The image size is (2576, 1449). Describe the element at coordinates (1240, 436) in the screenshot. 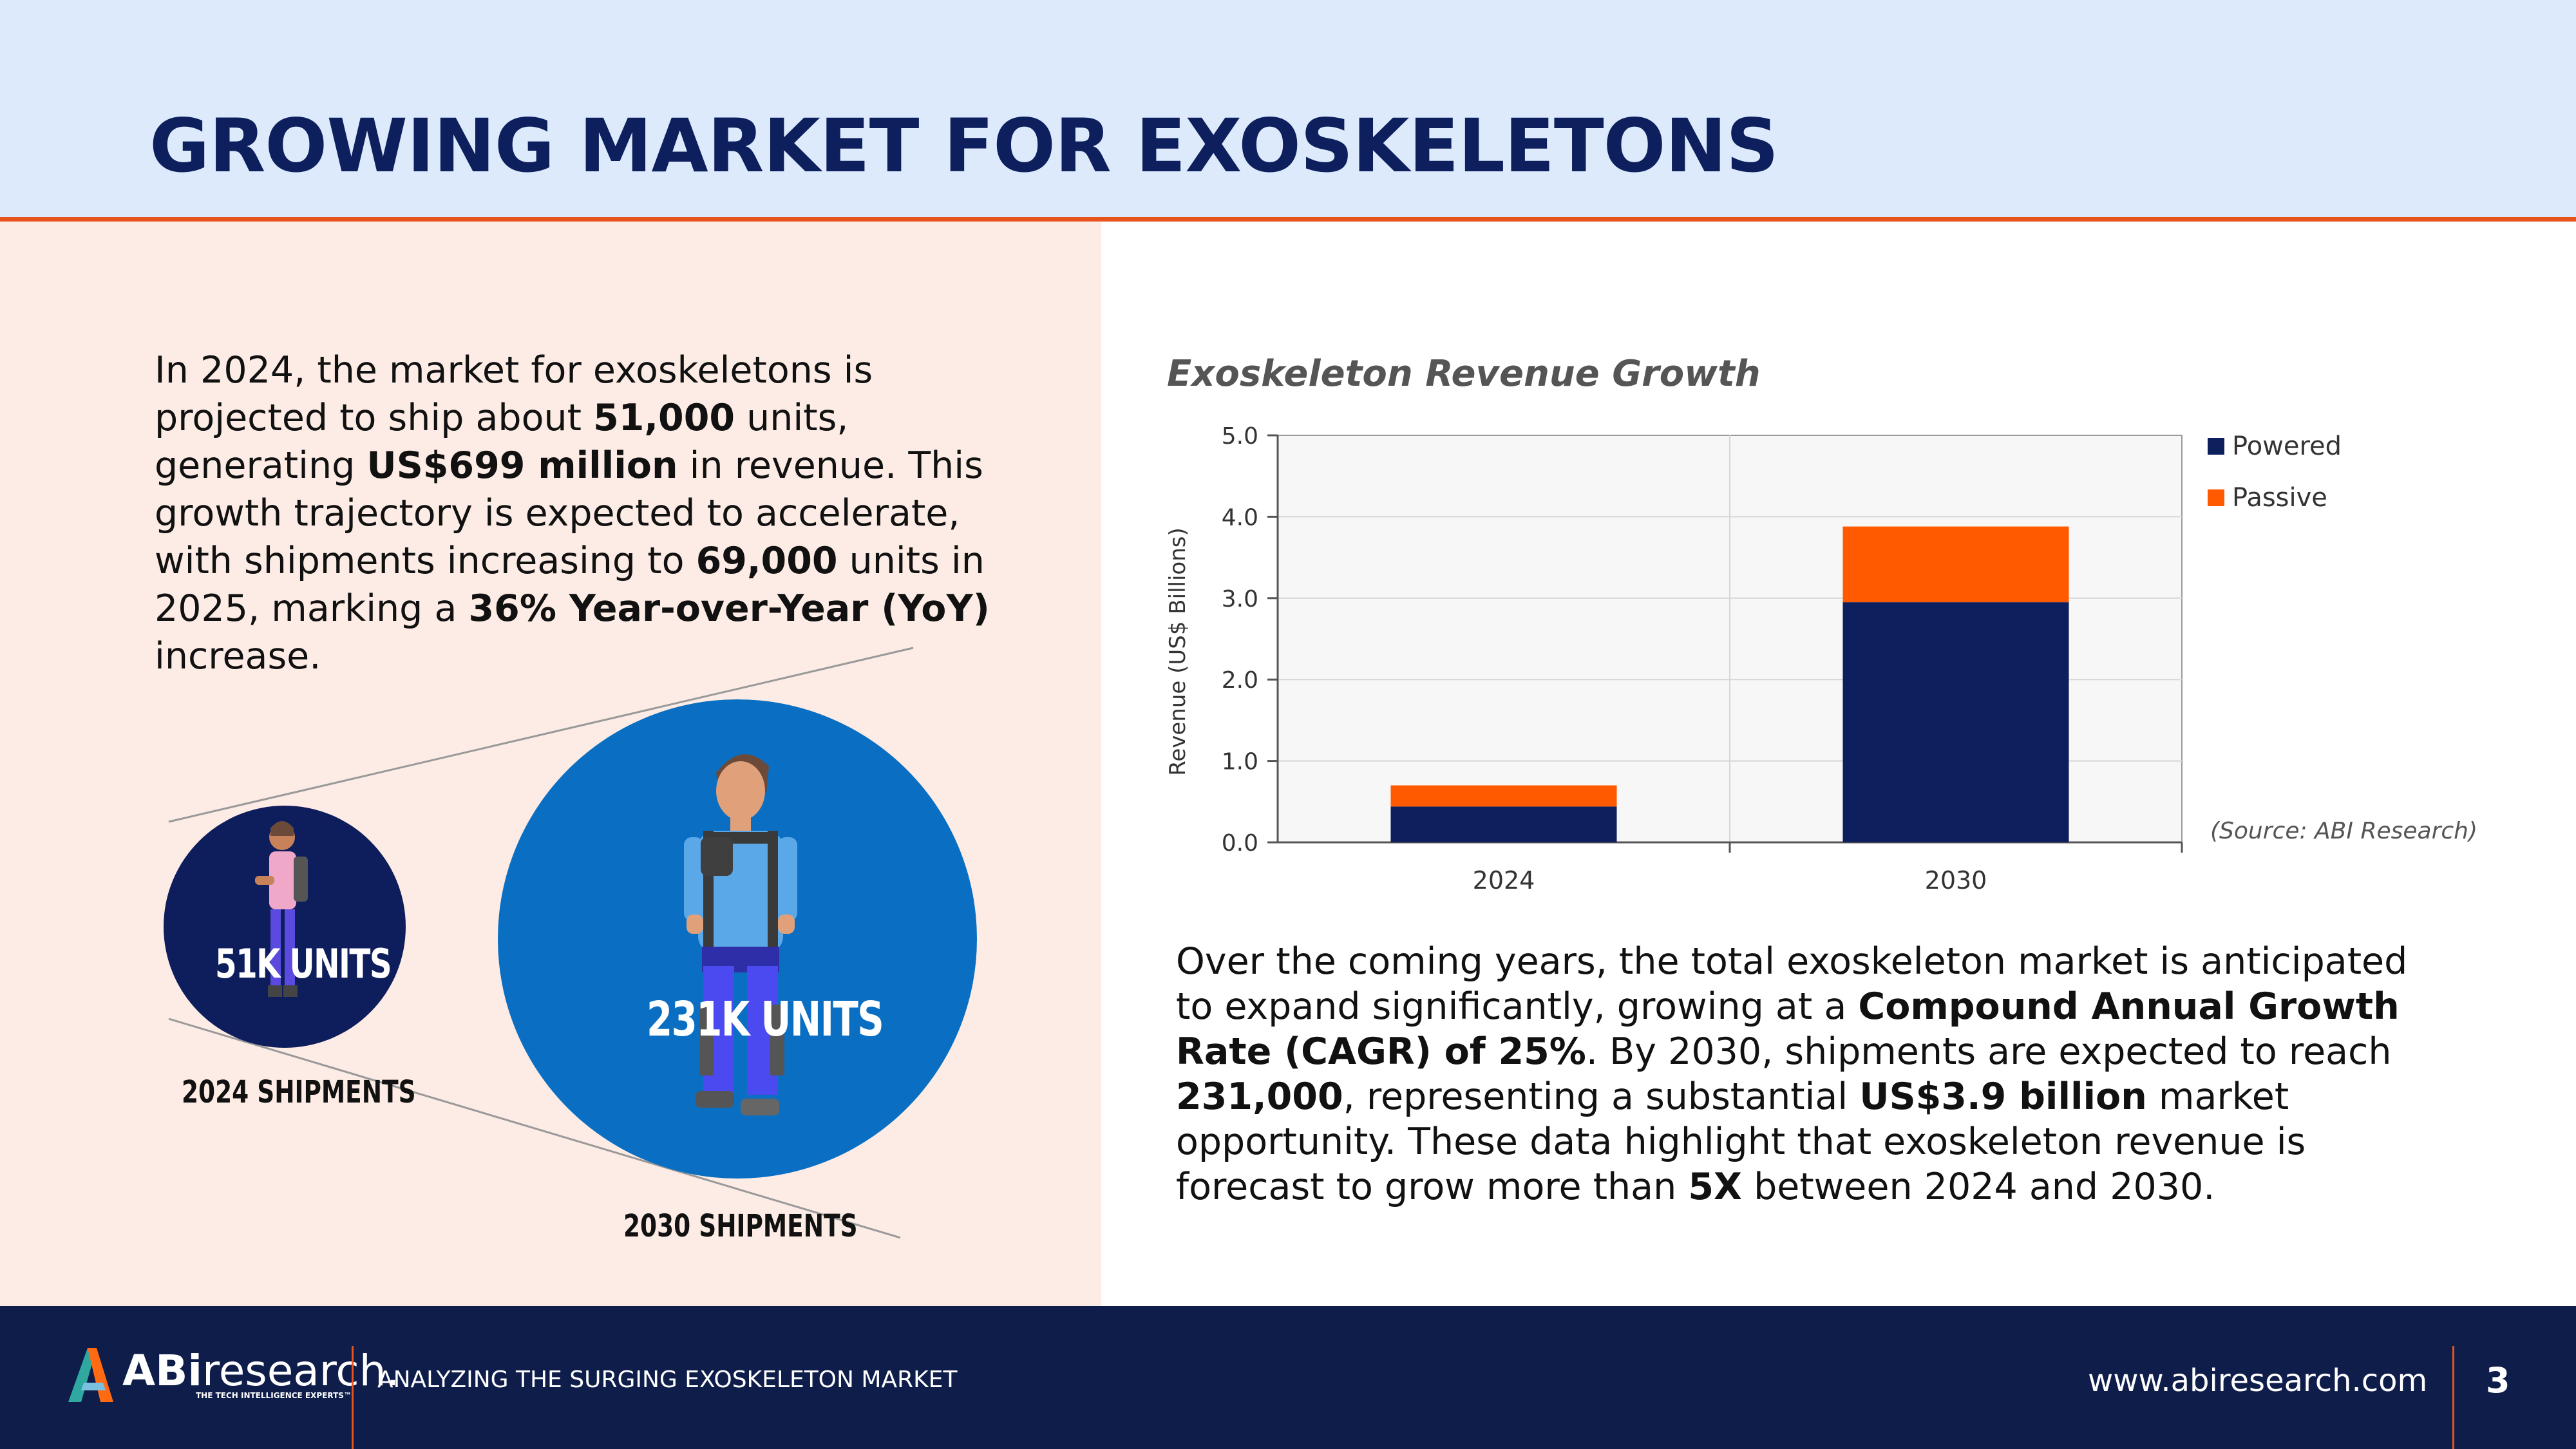

I see `y-tick-label: 5.0` at that location.